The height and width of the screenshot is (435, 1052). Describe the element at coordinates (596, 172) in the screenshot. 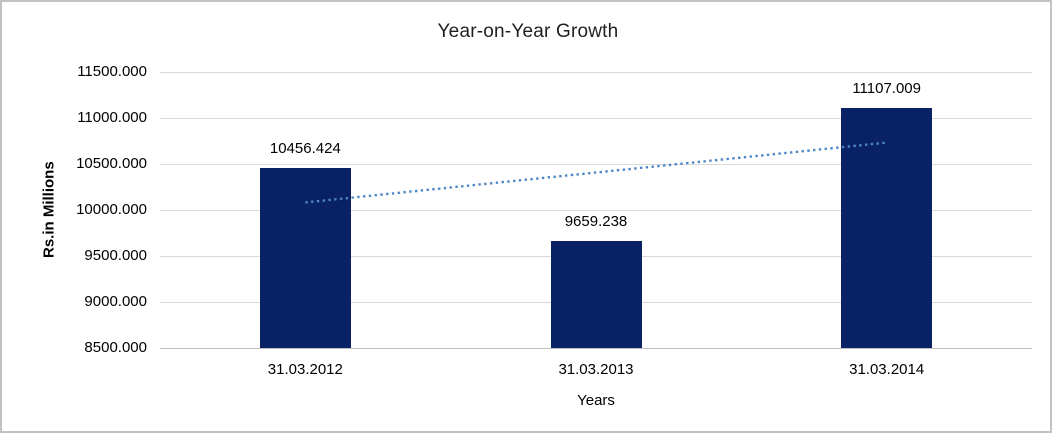

I see `trendline-line` at that location.